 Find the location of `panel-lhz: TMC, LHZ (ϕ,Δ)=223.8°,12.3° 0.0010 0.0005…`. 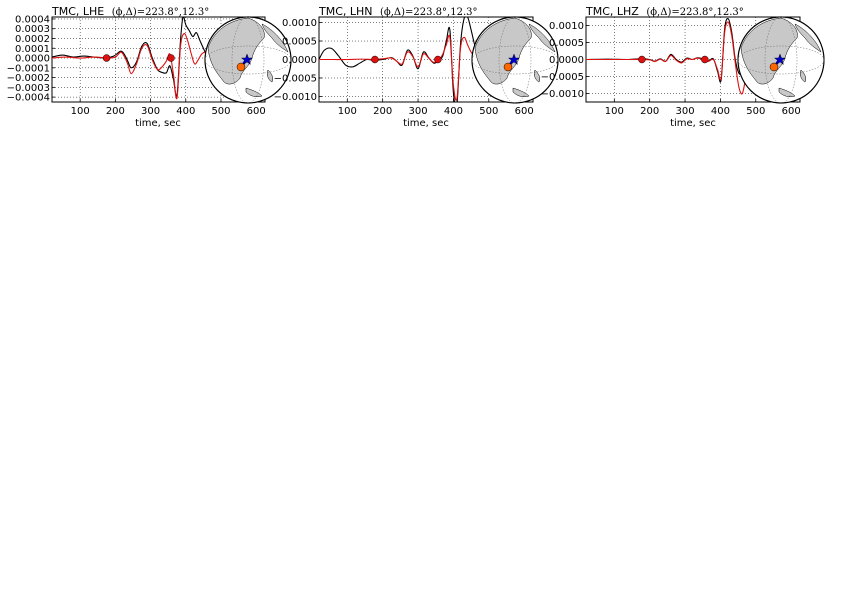

panel-lhz: TMC, LHZ (ϕ,Δ)=223.8°,12.3° 0.0010 0.0005… is located at coordinates (683, 67).